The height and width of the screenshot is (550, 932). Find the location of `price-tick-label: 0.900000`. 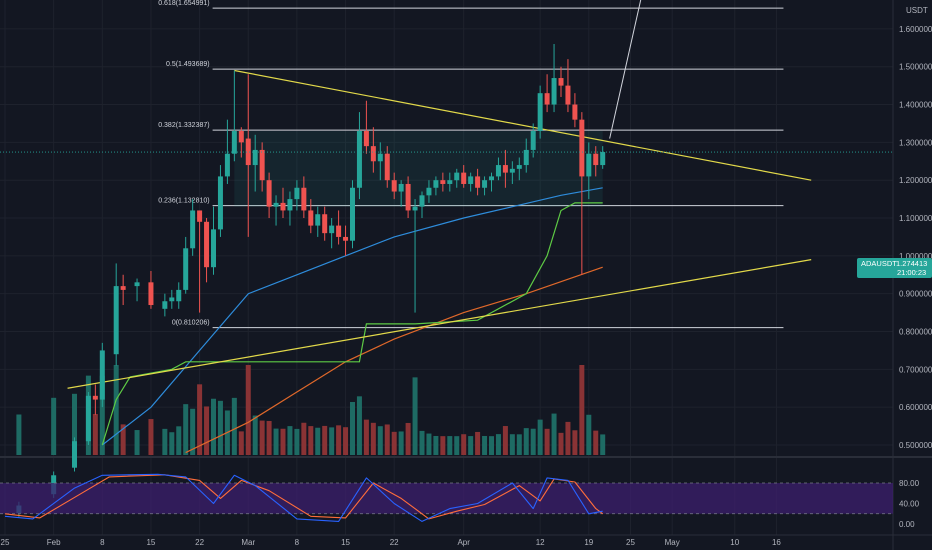

price-tick-label: 0.900000 is located at coordinates (915, 294).